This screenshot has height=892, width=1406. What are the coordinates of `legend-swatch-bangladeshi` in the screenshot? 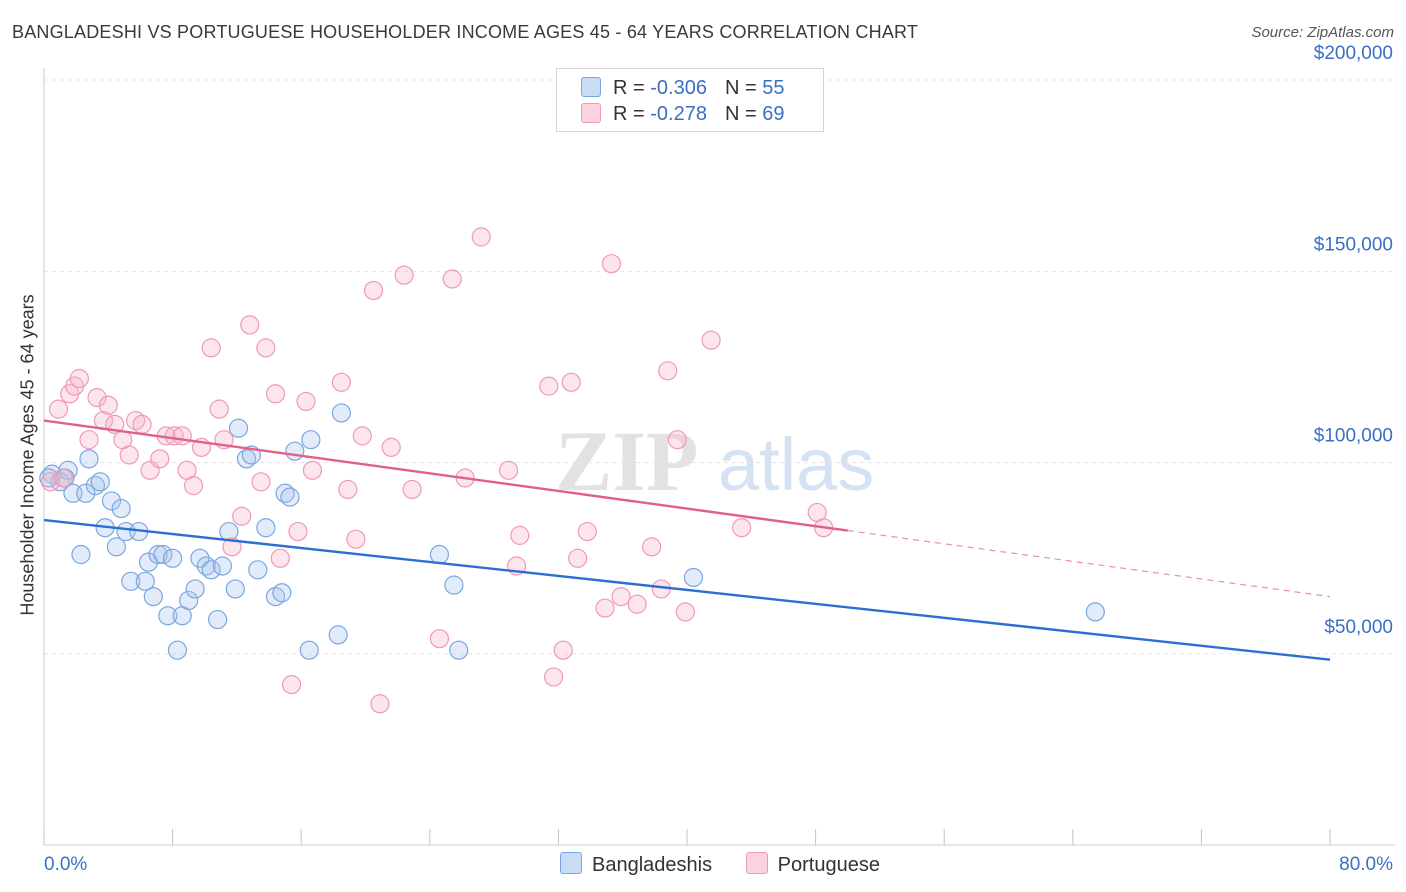 It's located at (591, 87).